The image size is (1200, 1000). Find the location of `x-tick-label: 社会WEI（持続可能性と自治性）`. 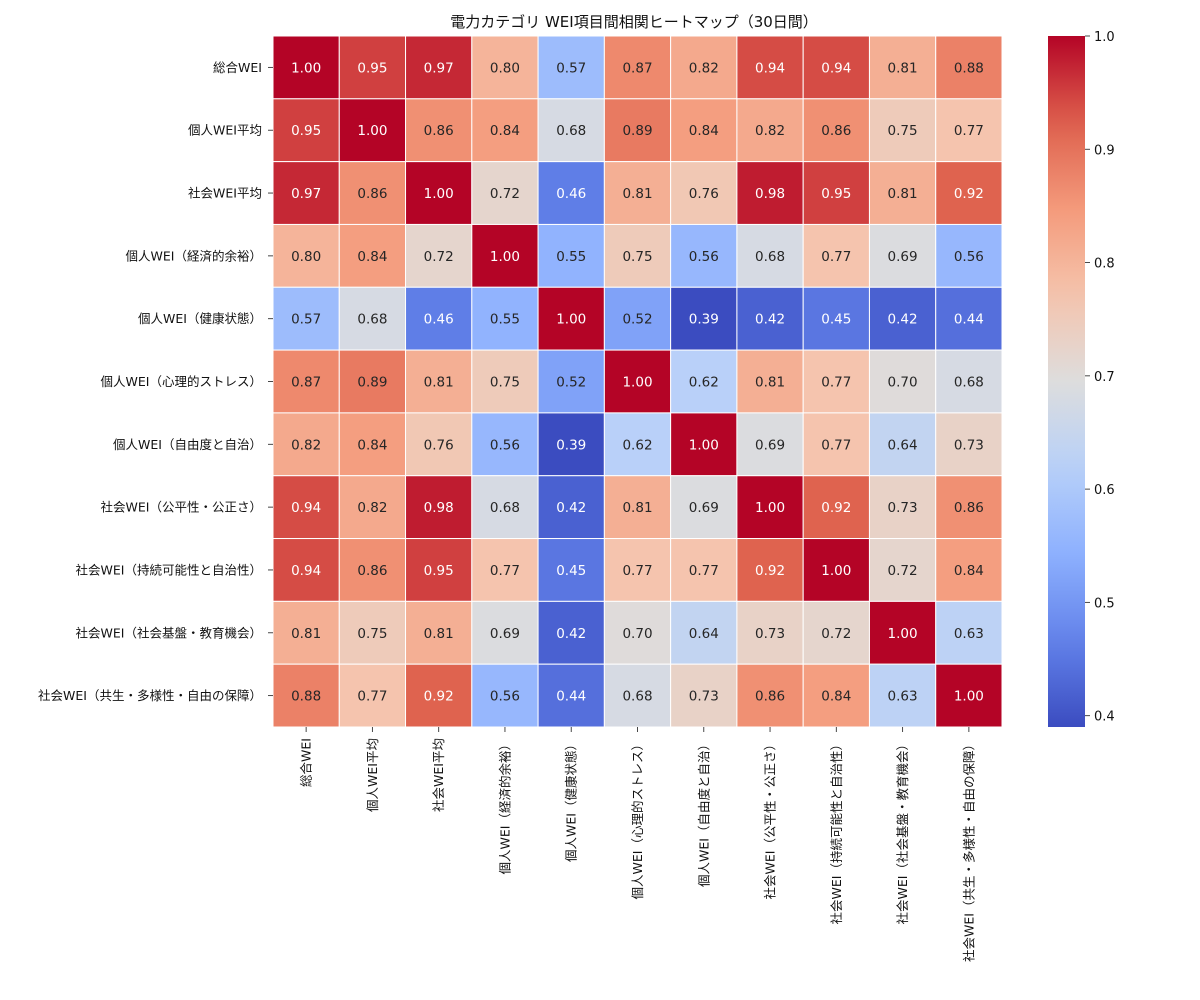

x-tick-label: 社会WEI（持続可能性と自治性） is located at coordinates (836, 831).